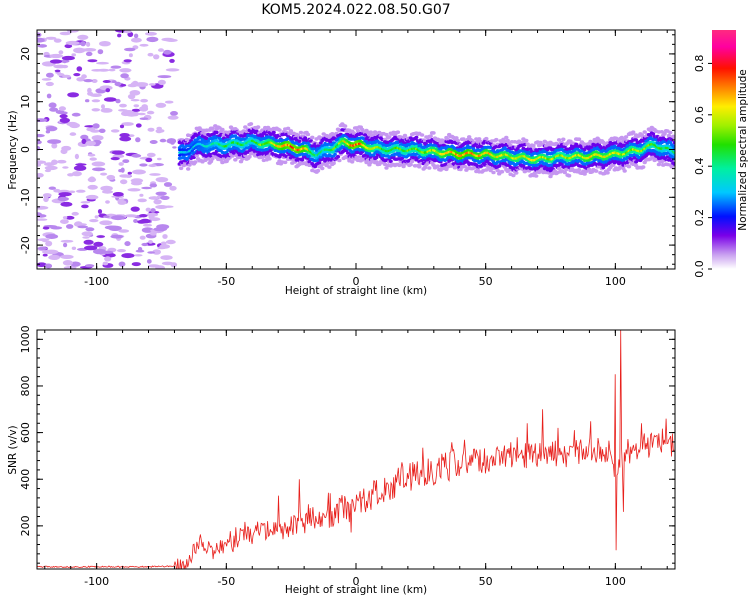  I want to click on snr-ylabel: SNR (v/v), so click(13, 449).